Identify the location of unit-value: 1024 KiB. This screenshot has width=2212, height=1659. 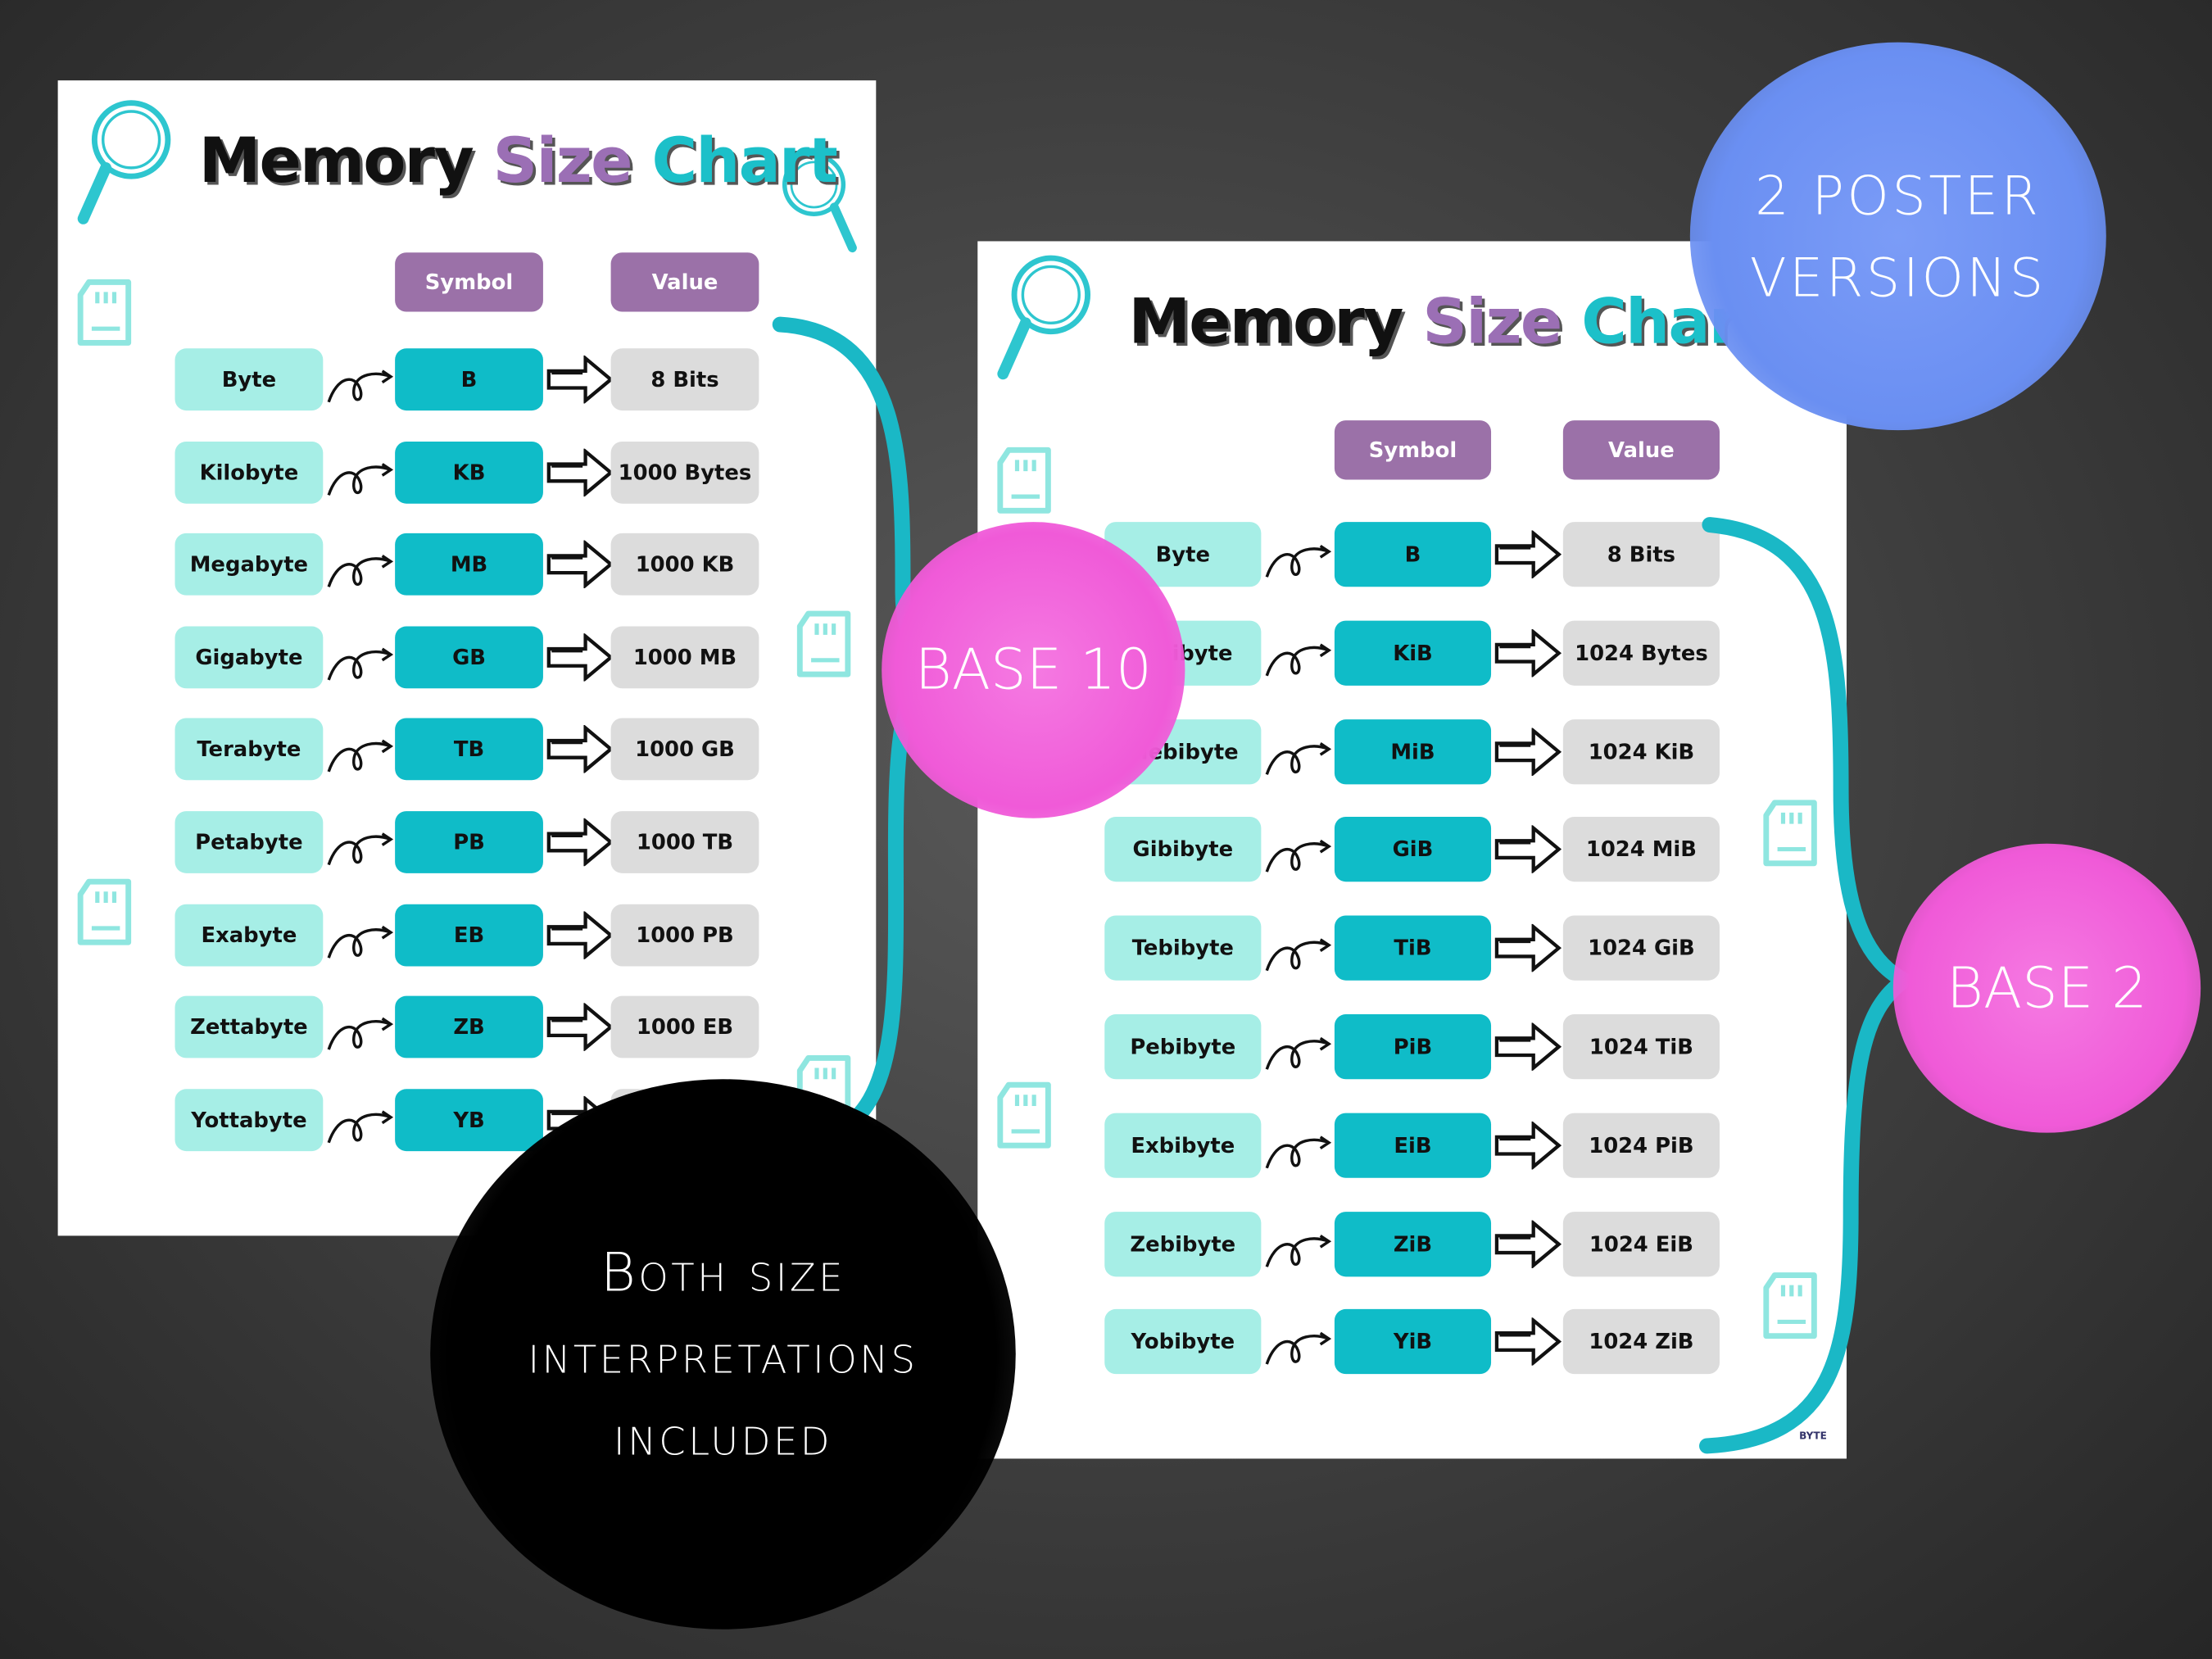
(1641, 751).